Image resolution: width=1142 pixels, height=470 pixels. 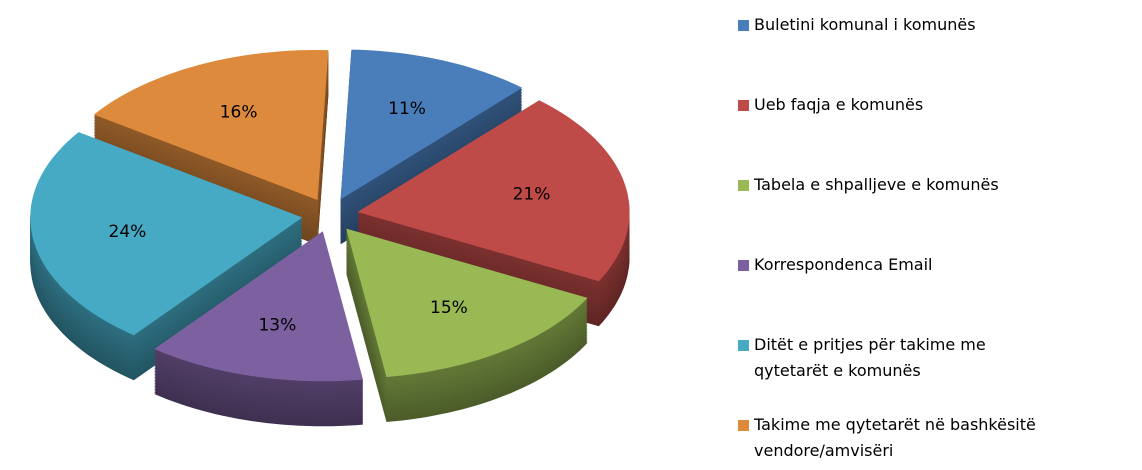 What do you see at coordinates (532, 195) in the screenshot?
I see `data-label: 21%` at bounding box center [532, 195].